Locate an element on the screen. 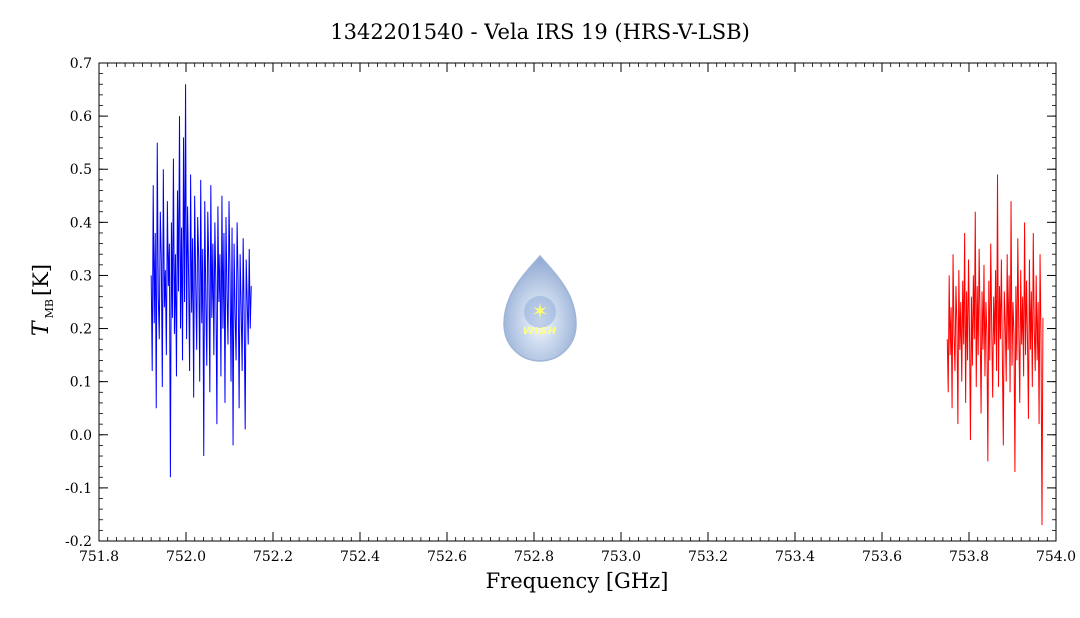 This screenshot has width=1080, height=618. x-axis-label: Frequency [GHz] is located at coordinates (577, 581).